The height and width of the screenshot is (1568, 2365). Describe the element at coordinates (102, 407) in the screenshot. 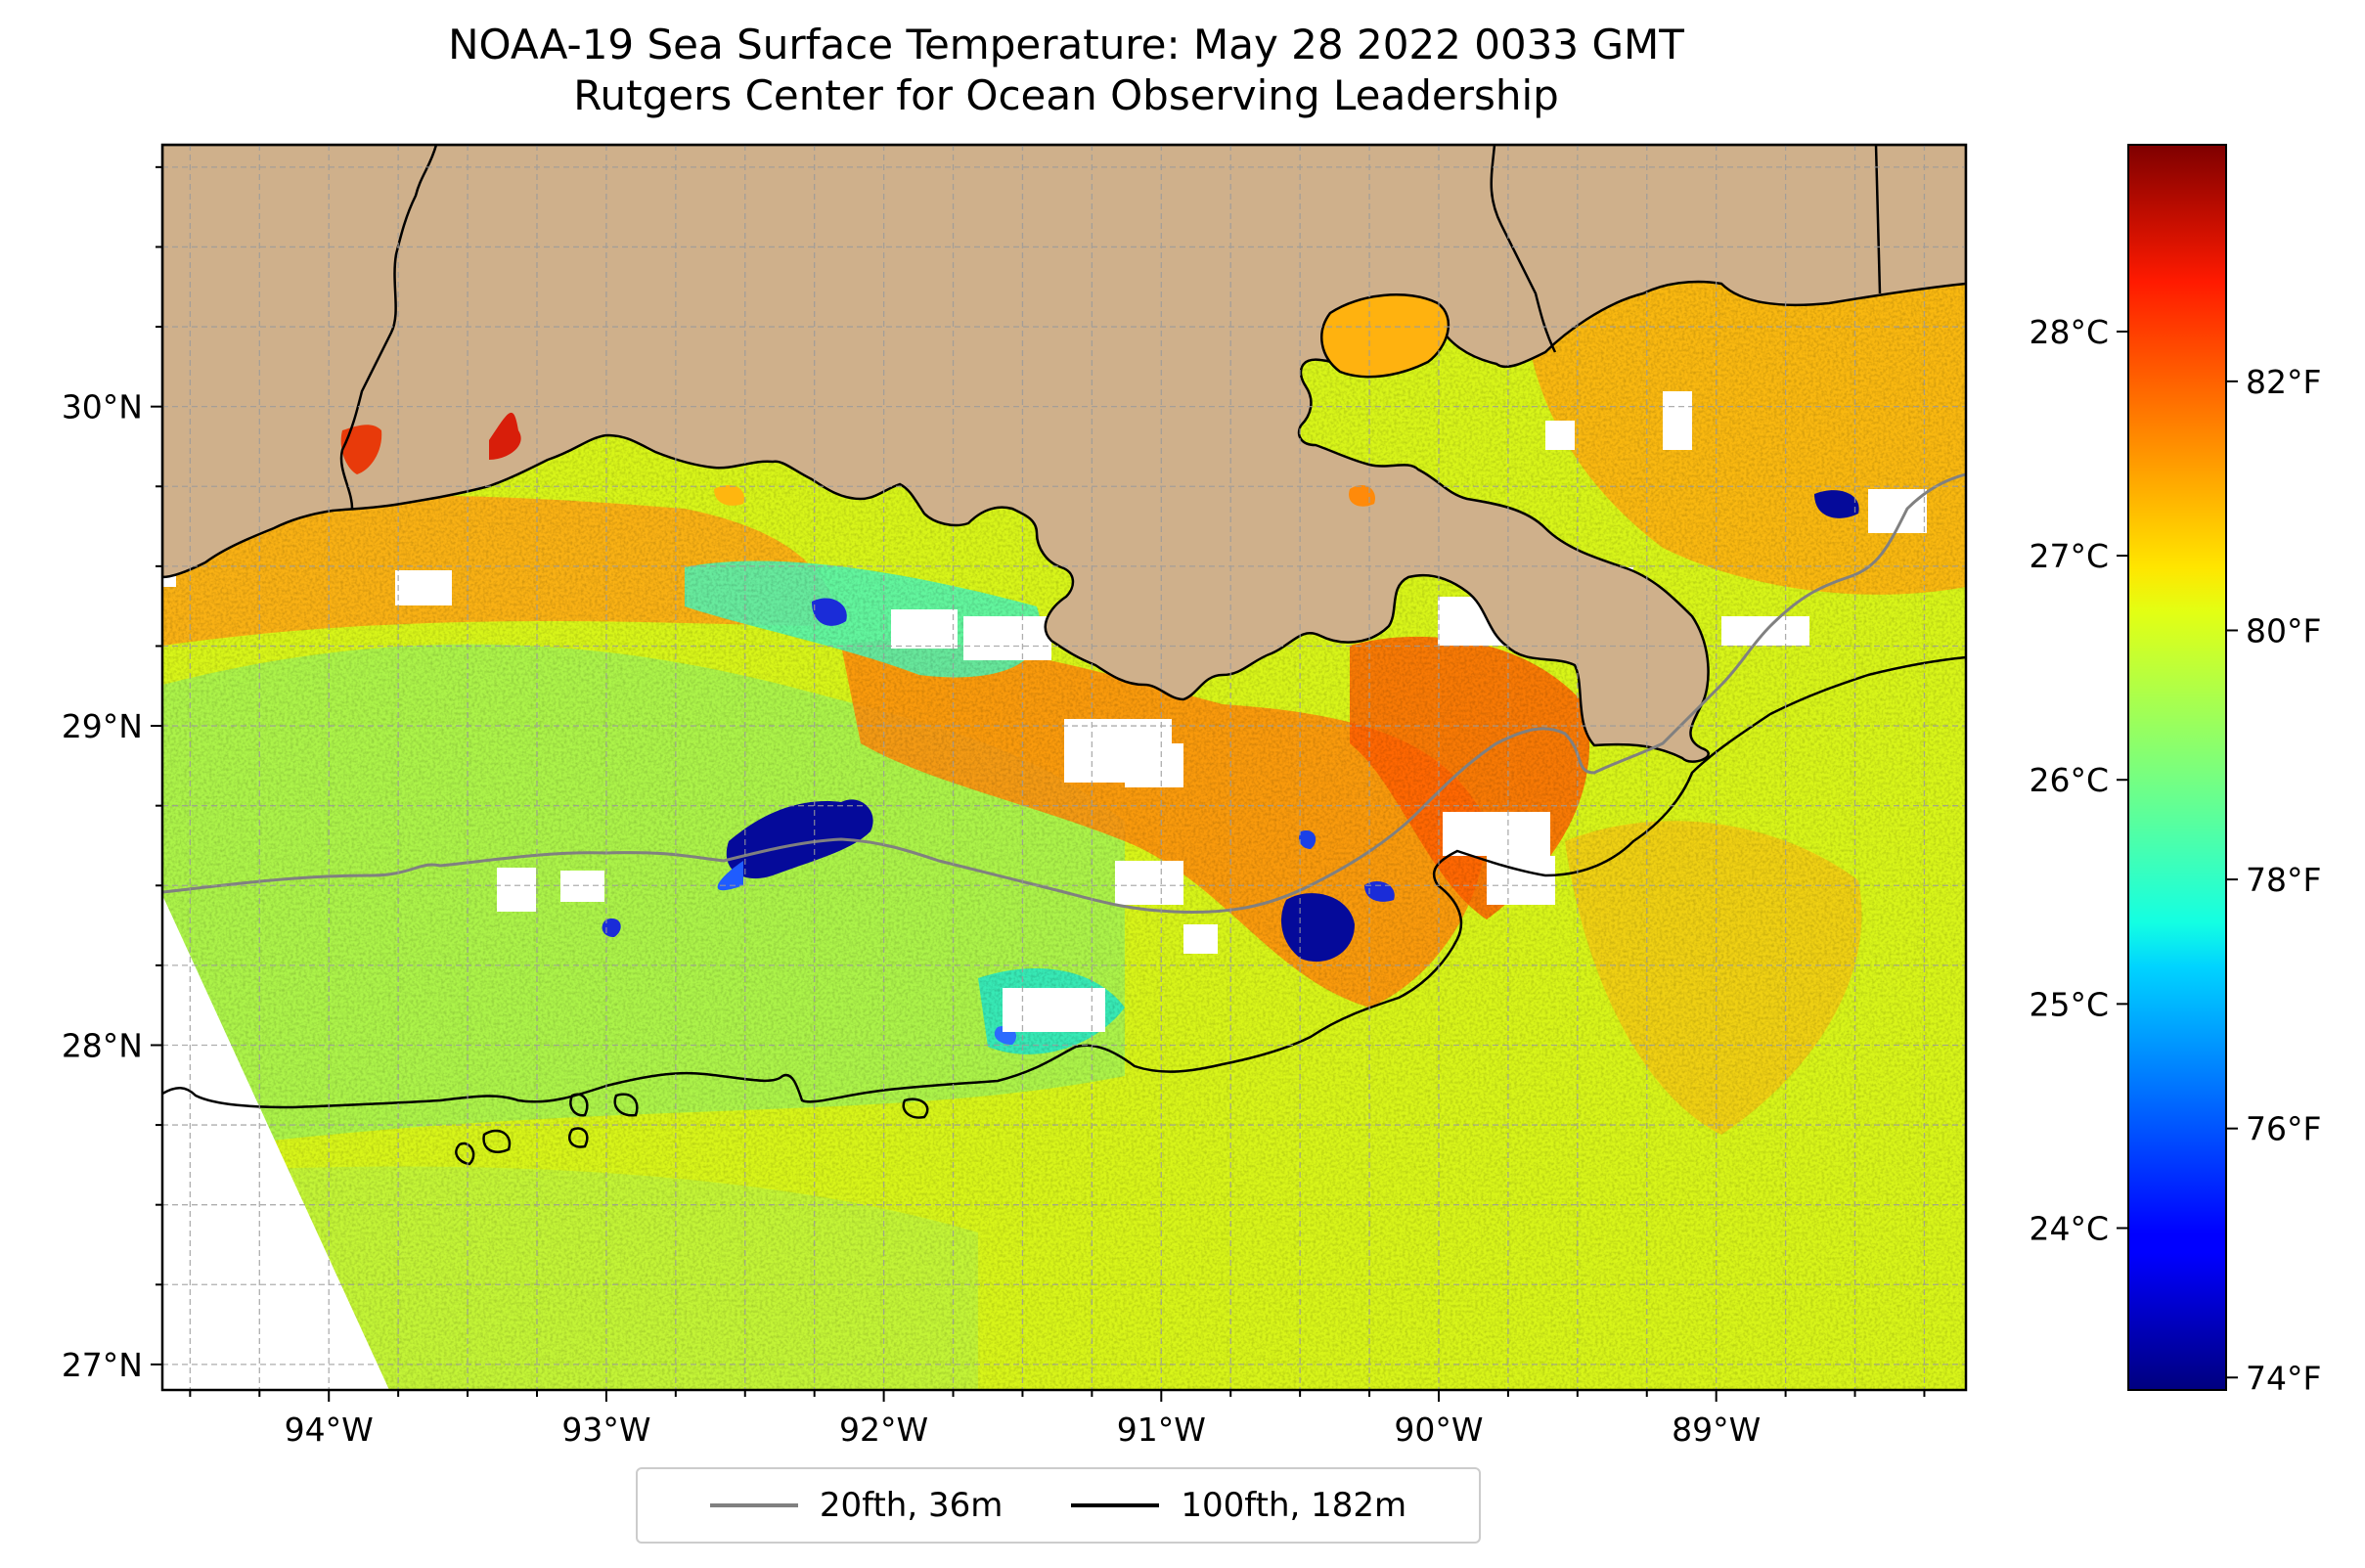

I see `lat-tick-label: 30°N` at that location.